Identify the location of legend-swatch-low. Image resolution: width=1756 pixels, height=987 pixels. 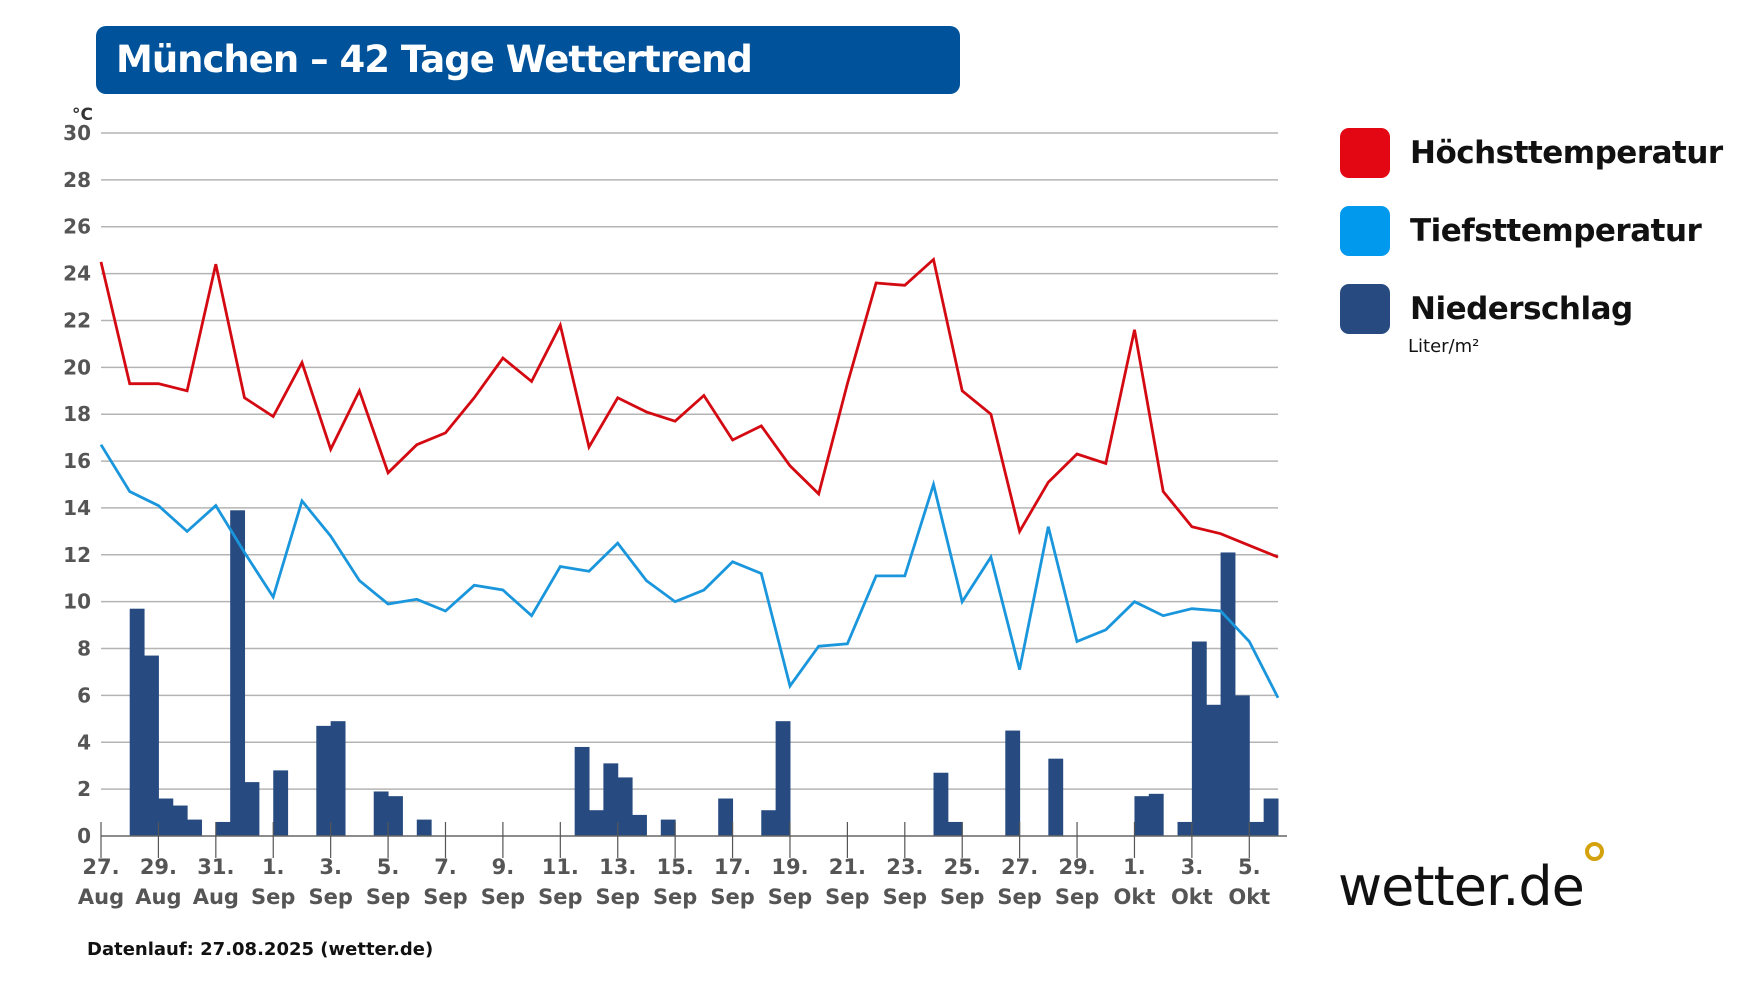
(1365, 231).